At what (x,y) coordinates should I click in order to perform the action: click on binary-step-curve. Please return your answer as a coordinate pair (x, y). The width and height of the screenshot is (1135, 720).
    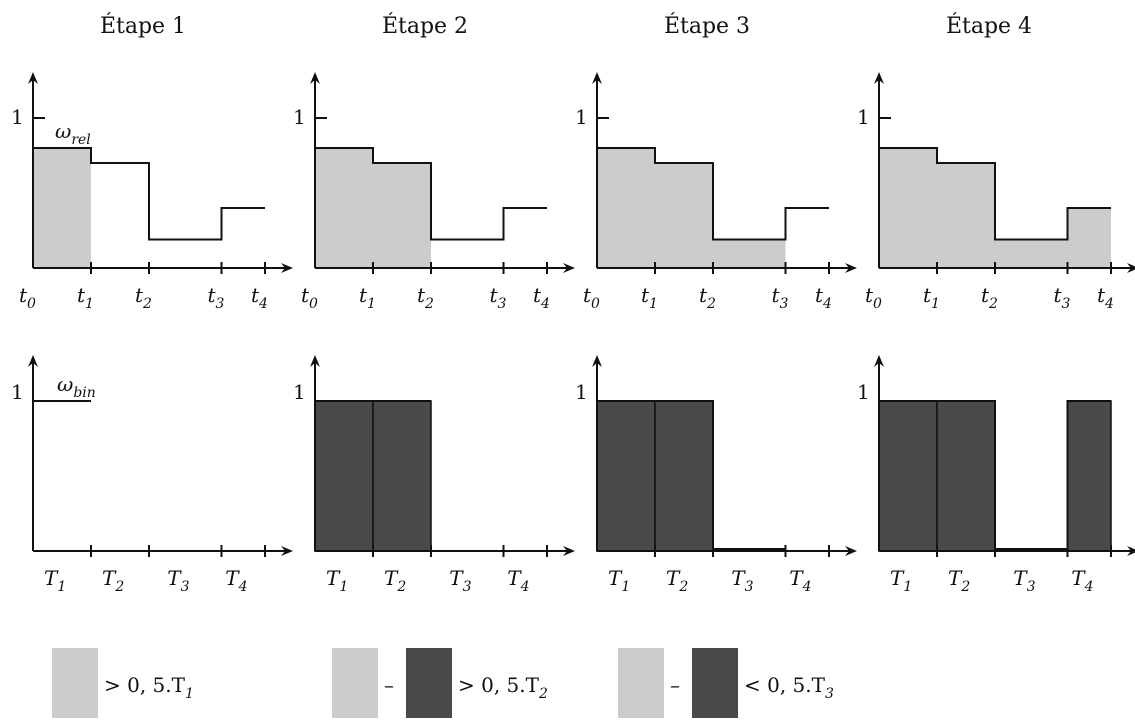
    Looking at the image, I should click on (691, 475).